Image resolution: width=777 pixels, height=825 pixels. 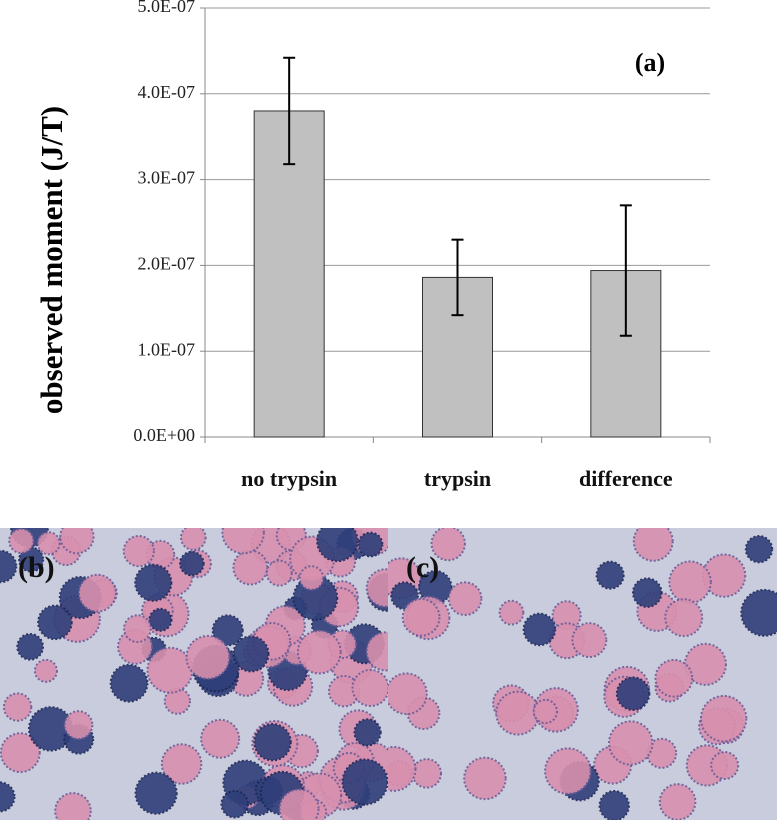 I want to click on y-tick-label: 1.0E-07, so click(x=167, y=349).